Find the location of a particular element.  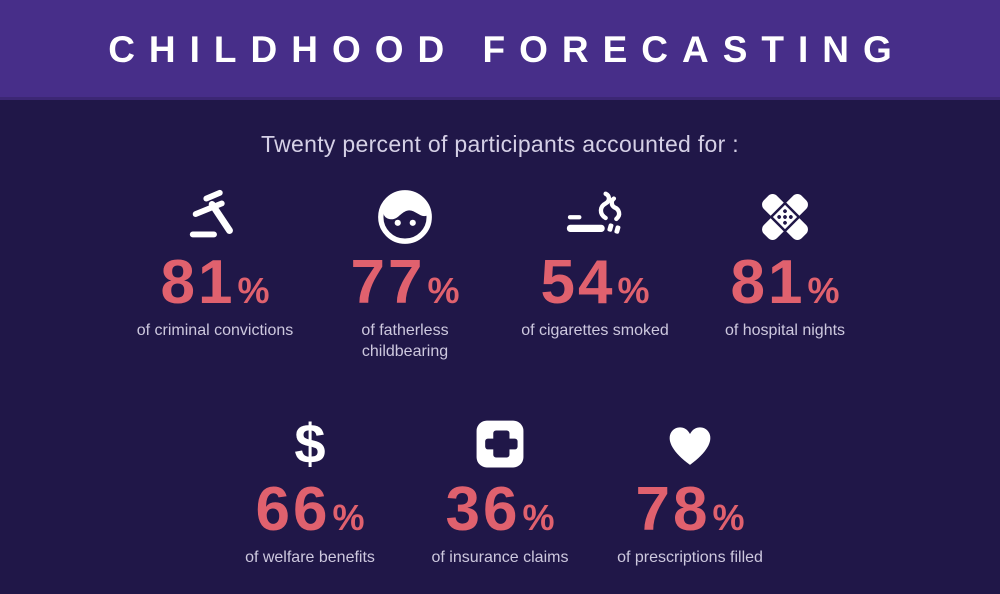

stat-insurance-claims: 36 % of insurance claims is located at coordinates (500, 490).